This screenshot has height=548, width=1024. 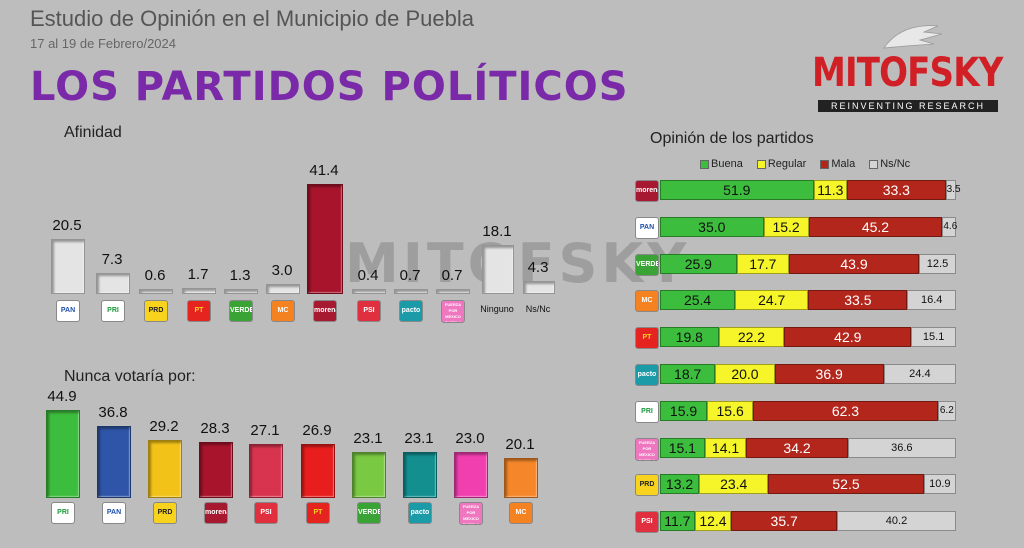 What do you see at coordinates (329, 87) in the screenshot?
I see `main-title: LOS PARTIDOS POLÍTICOS` at bounding box center [329, 87].